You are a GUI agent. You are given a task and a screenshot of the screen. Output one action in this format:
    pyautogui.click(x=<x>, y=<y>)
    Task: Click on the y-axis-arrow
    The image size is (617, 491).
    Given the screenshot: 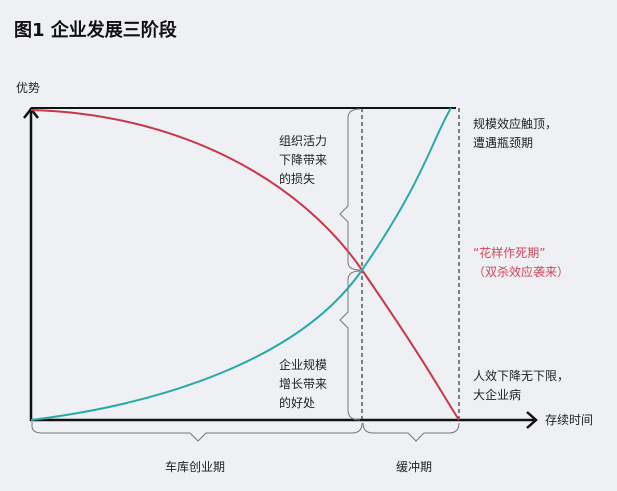 What is the action you would take?
    pyautogui.click(x=31, y=112)
    